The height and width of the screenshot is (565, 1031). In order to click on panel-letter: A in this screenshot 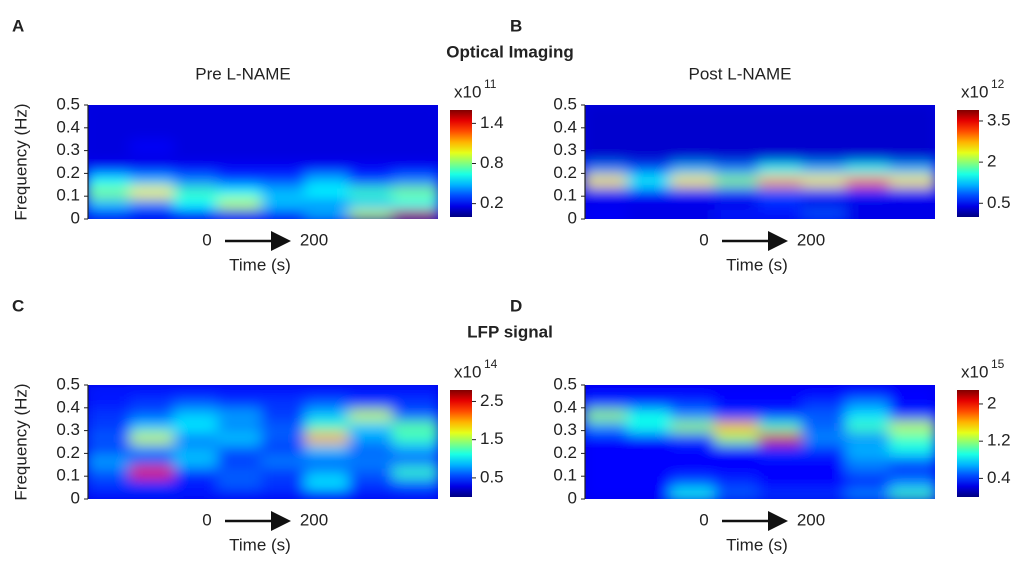, I will do `click(18, 25)`.